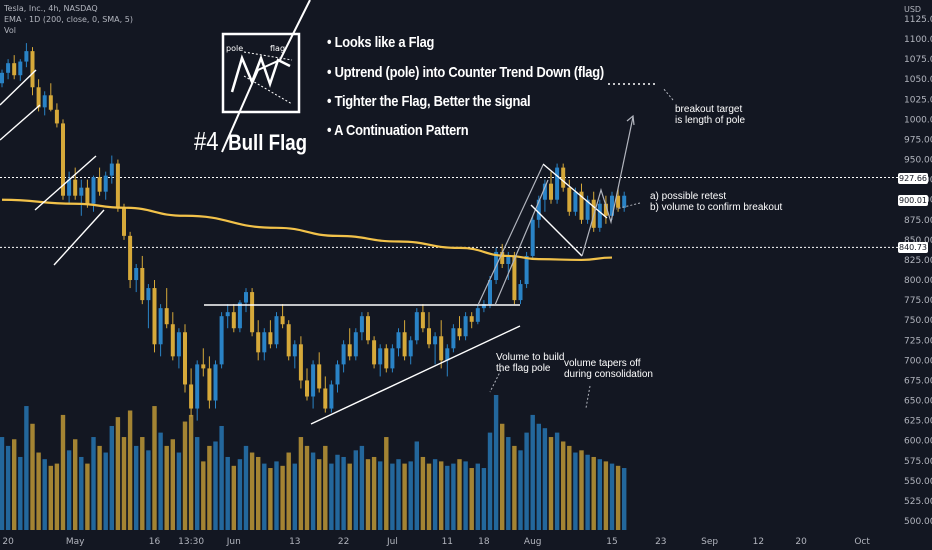  I want to click on time-tick-label: 16, so click(155, 542).